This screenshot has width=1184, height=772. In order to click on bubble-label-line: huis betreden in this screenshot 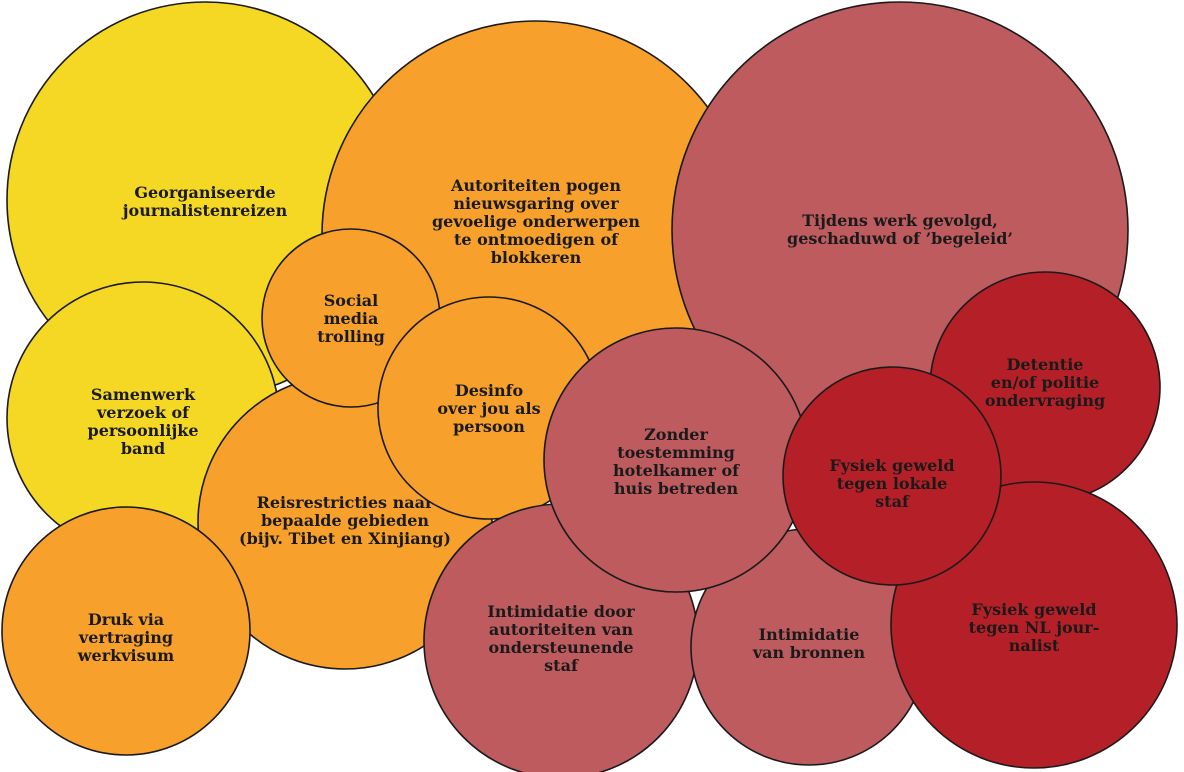, I will do `click(676, 488)`.